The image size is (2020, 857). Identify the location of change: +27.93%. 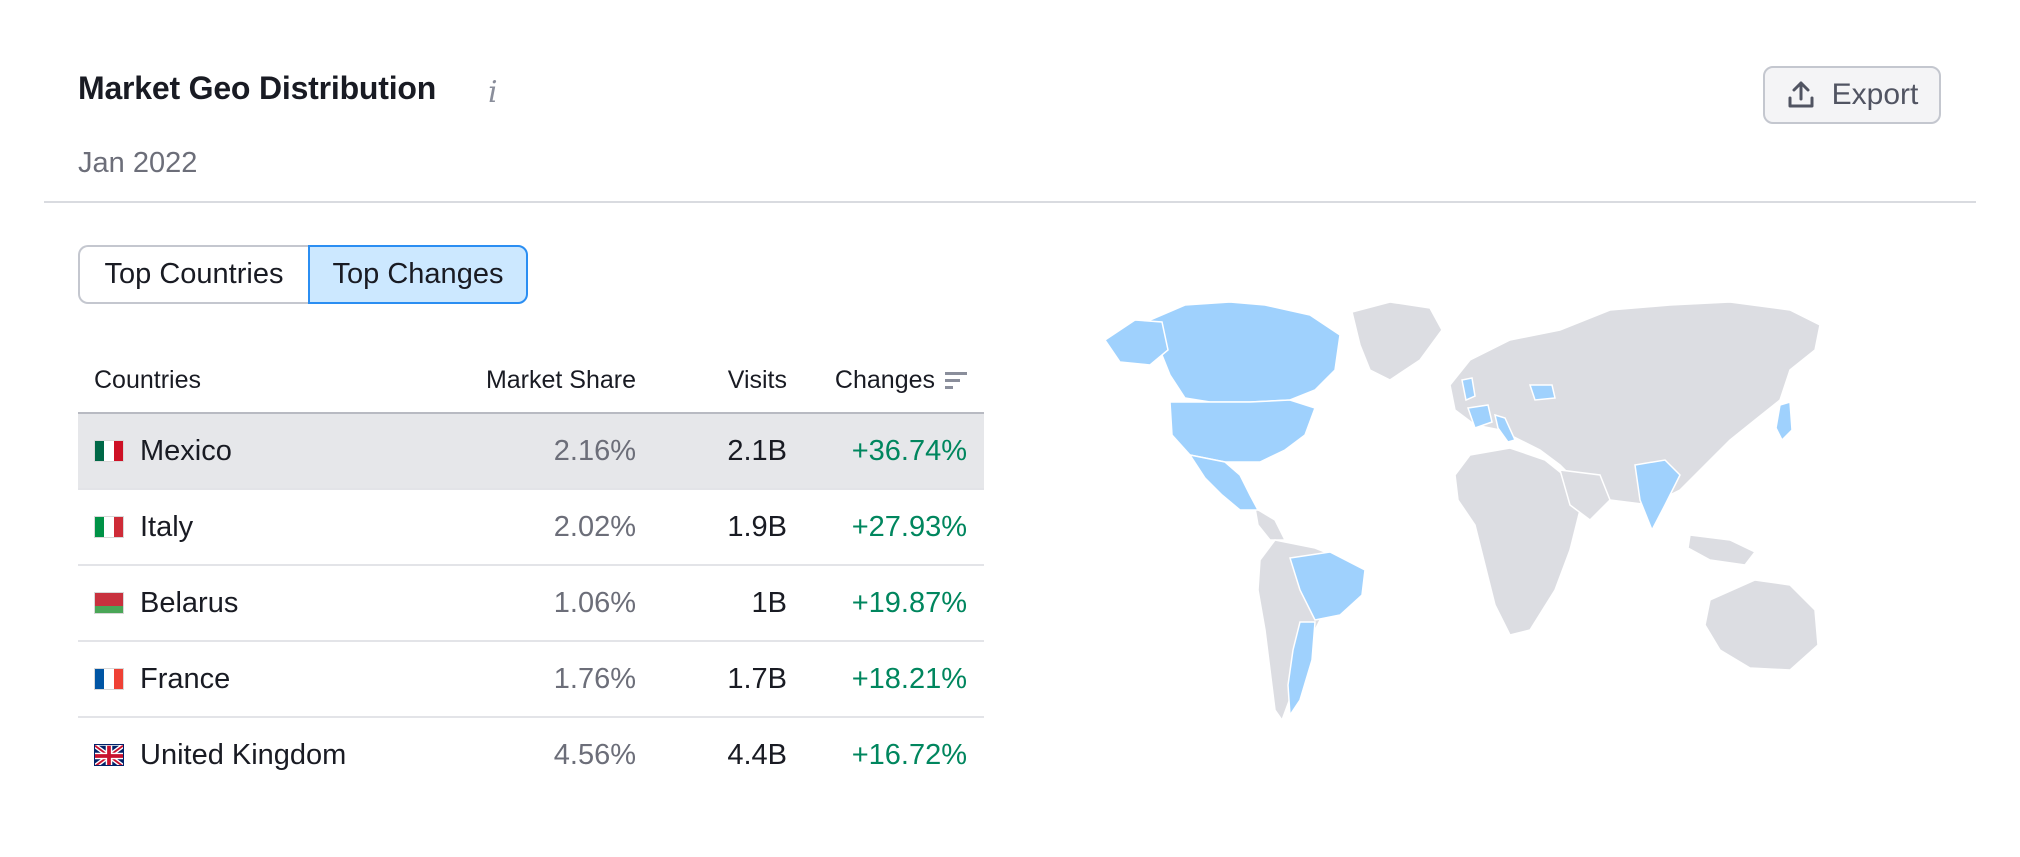
(909, 526).